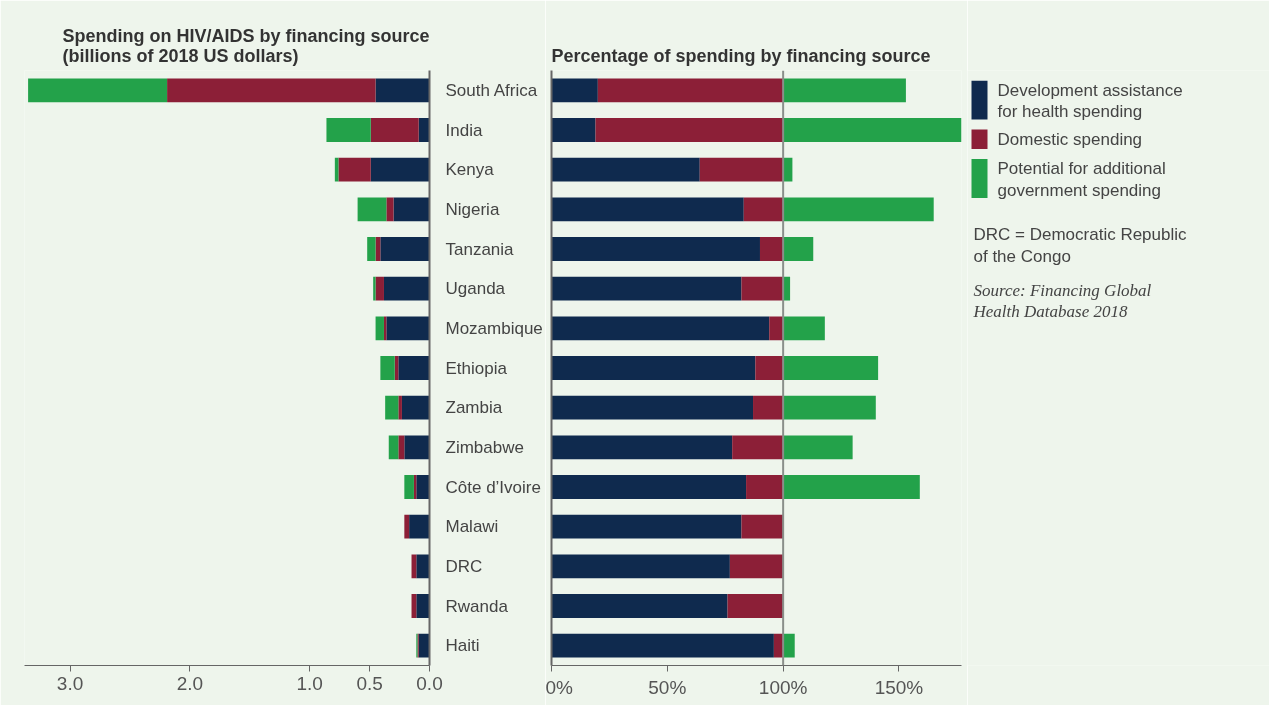 The image size is (1272, 711). Describe the element at coordinates (1070, 139) in the screenshot. I see `legend-label: Domestic spending` at that location.